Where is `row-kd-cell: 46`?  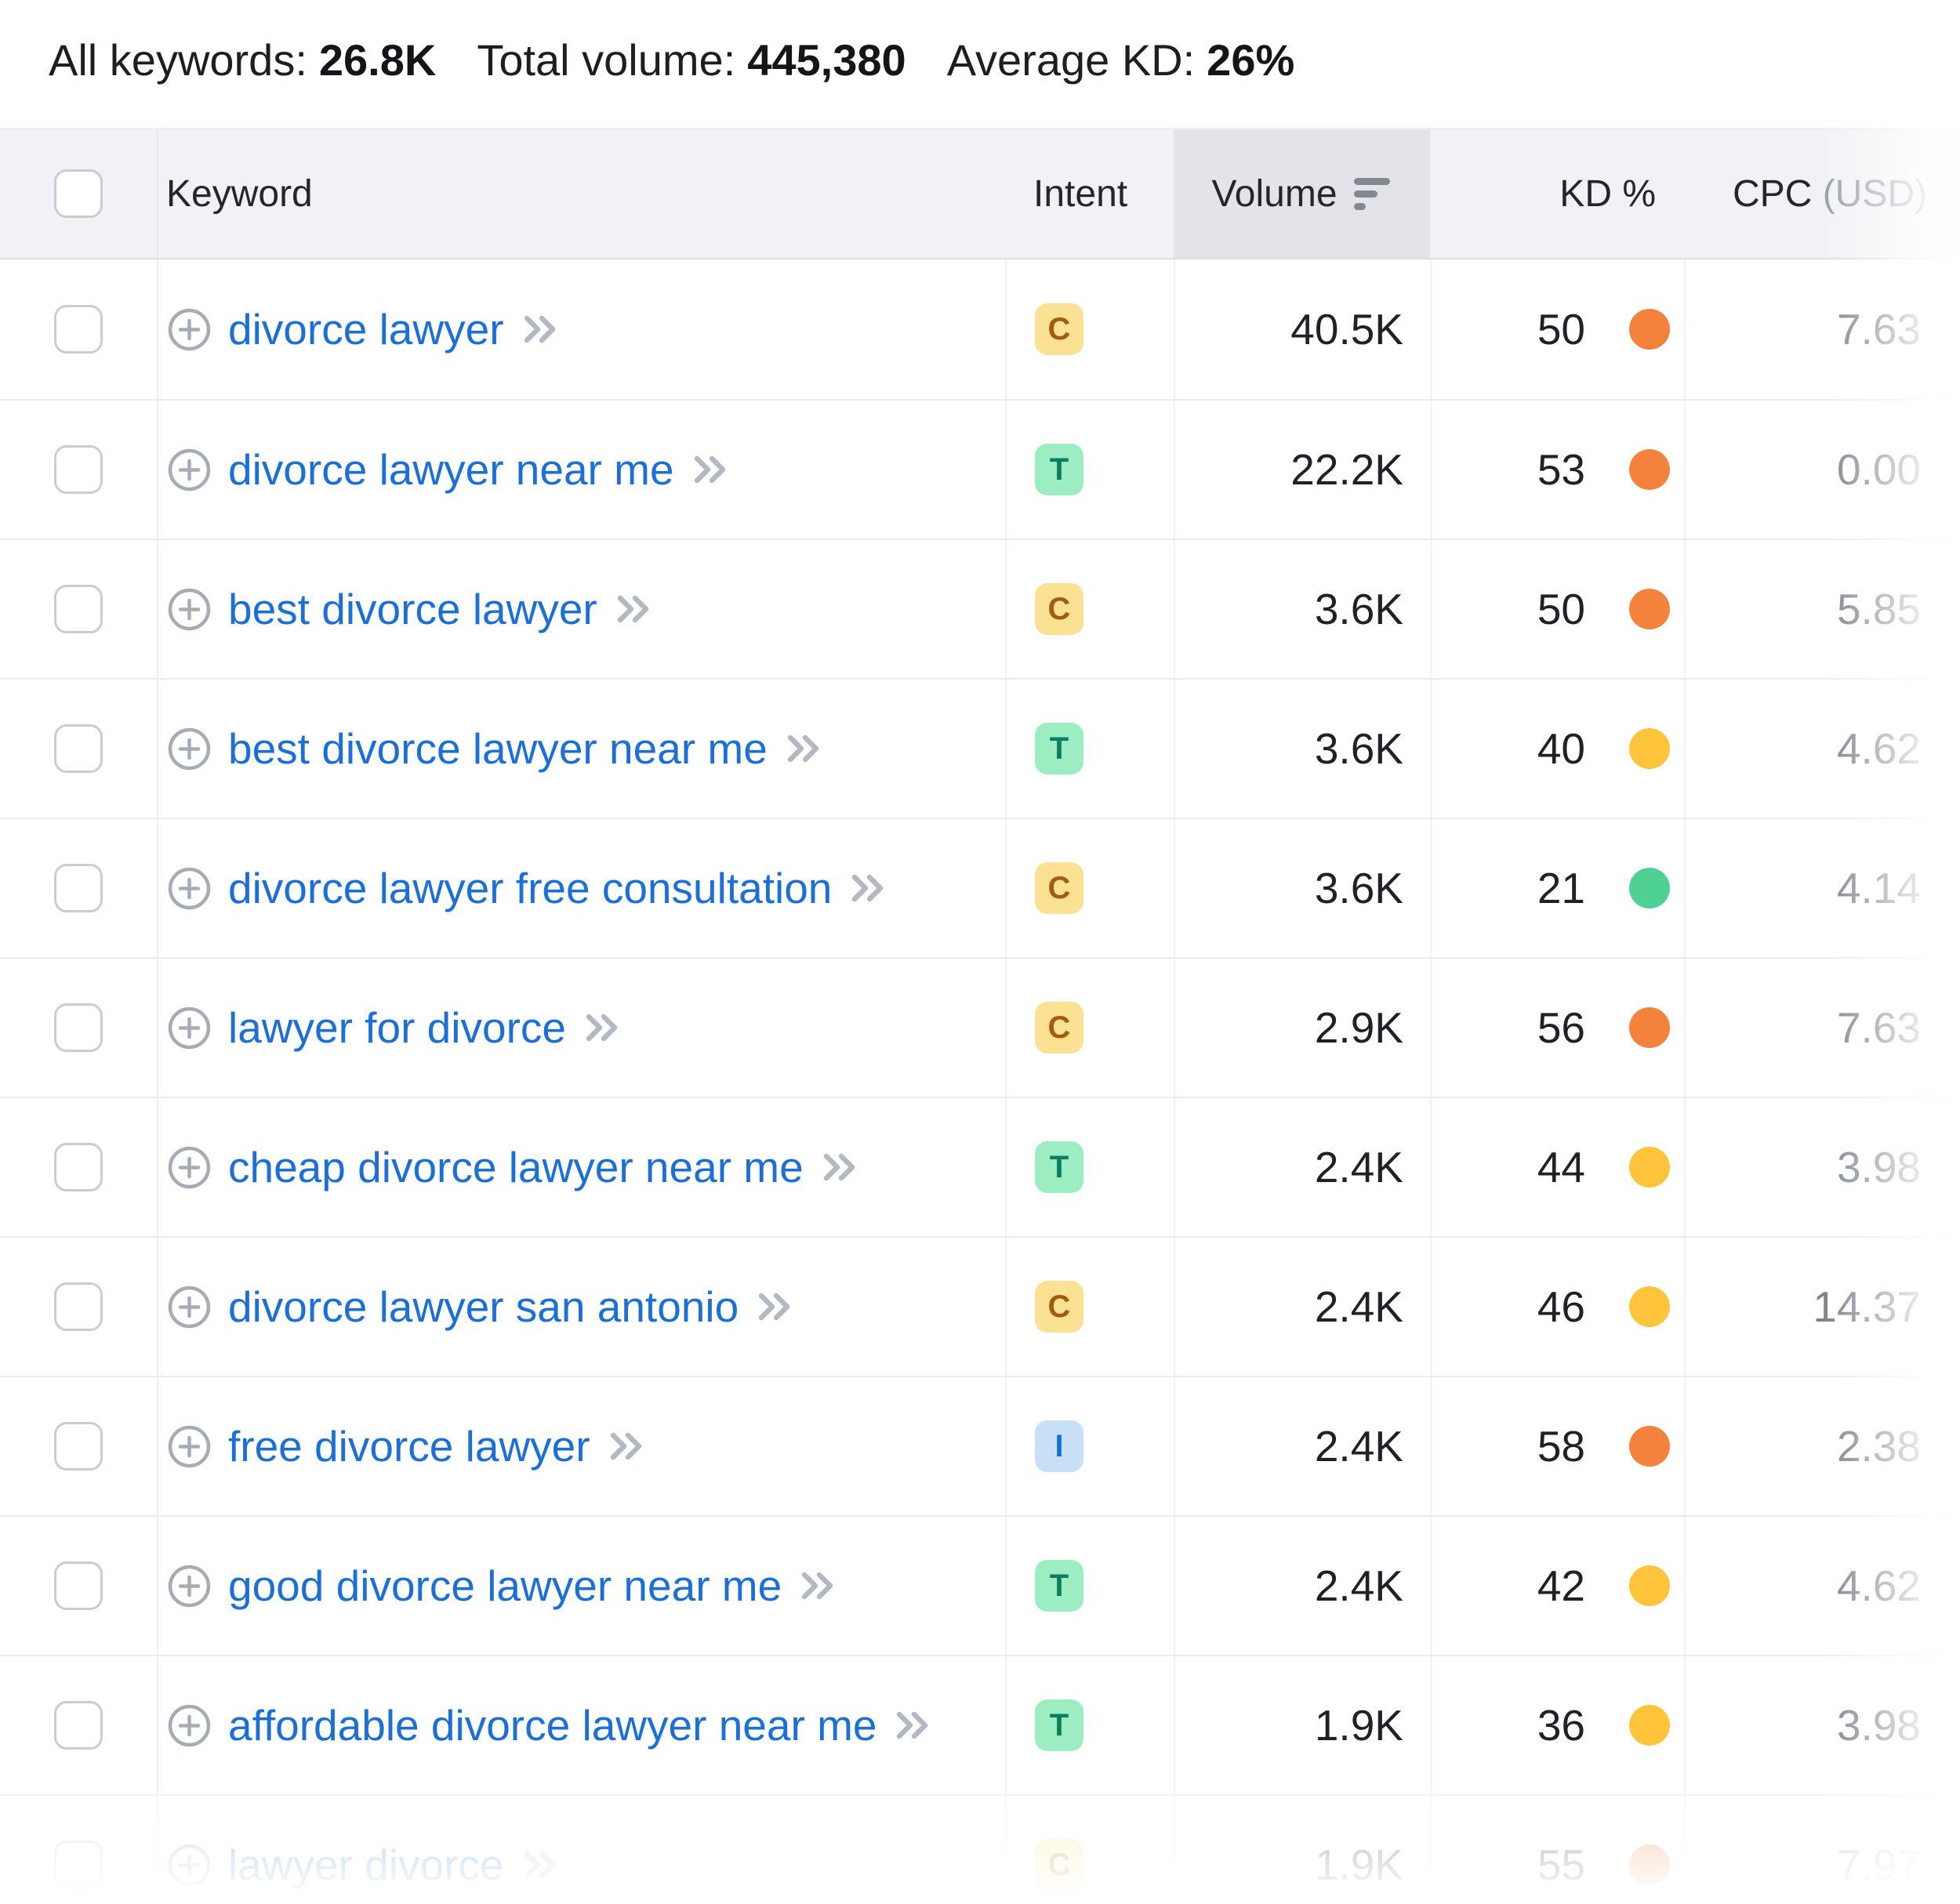 row-kd-cell: 46 is located at coordinates (1557, 1307).